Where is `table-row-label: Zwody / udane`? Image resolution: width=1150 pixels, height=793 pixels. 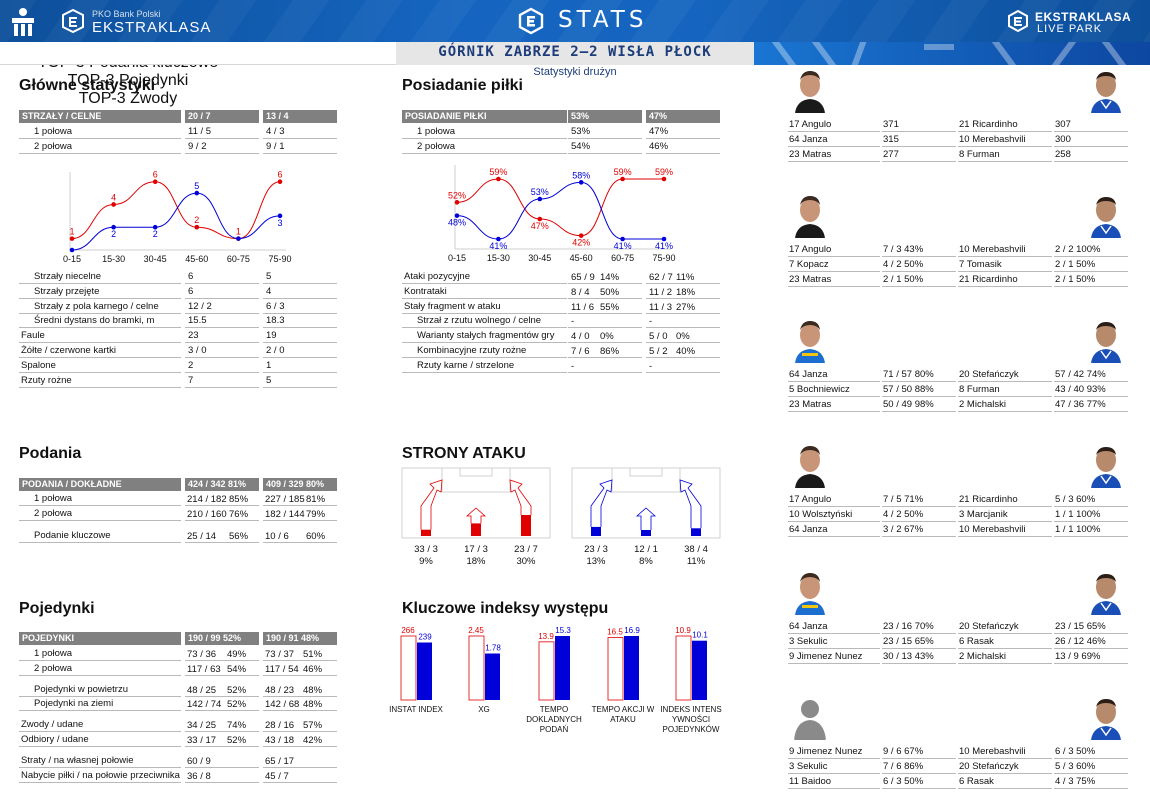
table-row-label: Zwody / udane is located at coordinates (100, 725).